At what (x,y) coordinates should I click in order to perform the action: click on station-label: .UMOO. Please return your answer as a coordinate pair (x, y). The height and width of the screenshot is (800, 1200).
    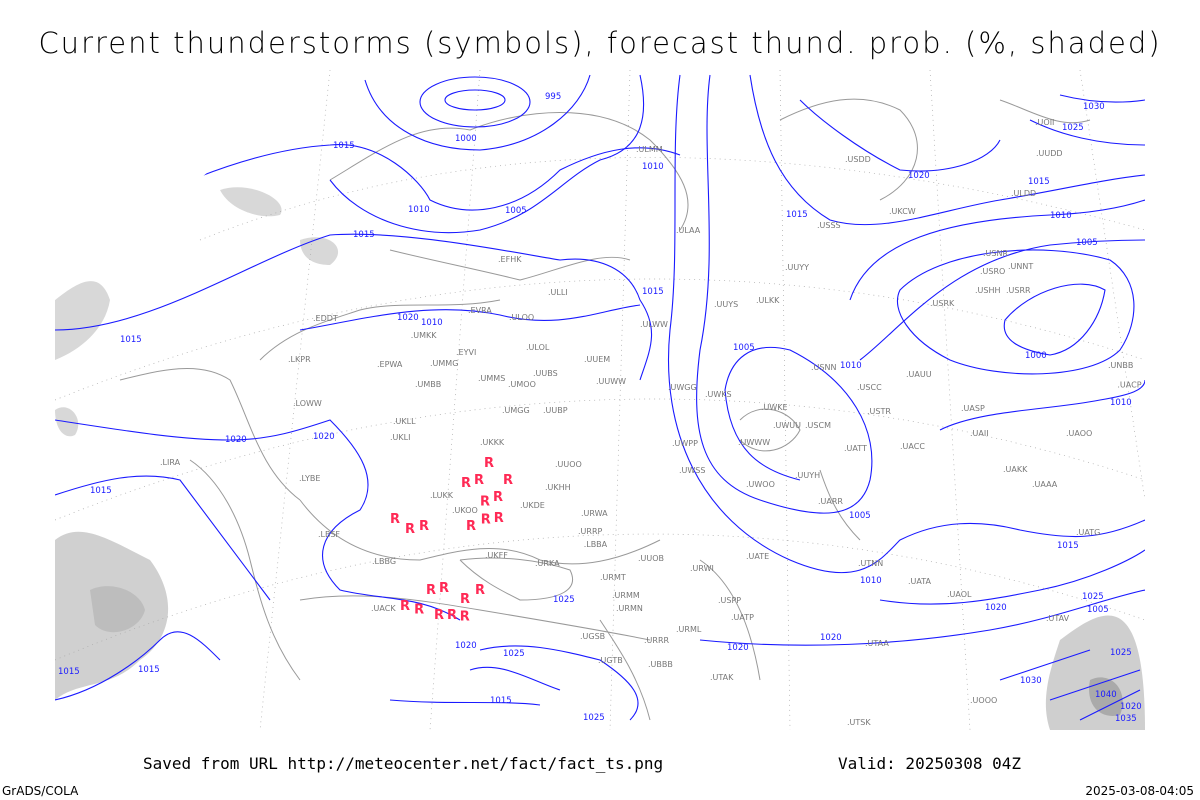
    Looking at the image, I should click on (522, 384).